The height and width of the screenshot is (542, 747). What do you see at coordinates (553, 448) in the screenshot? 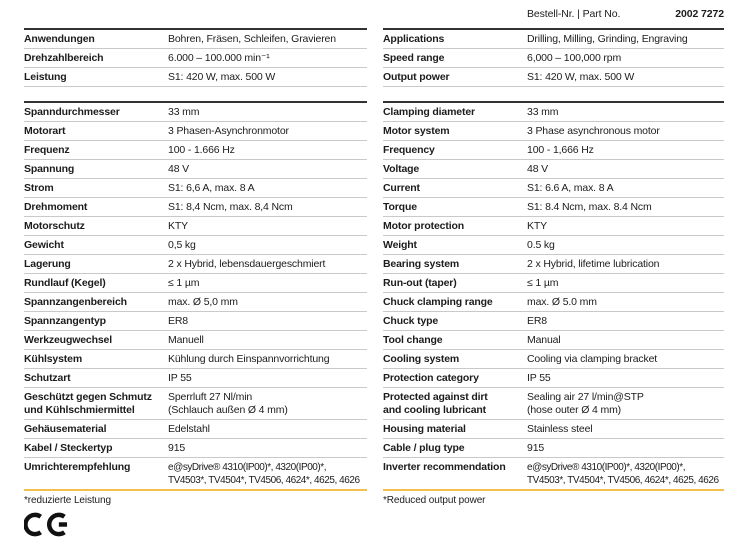
I see `spec-row: Cable / plug type 915` at bounding box center [553, 448].